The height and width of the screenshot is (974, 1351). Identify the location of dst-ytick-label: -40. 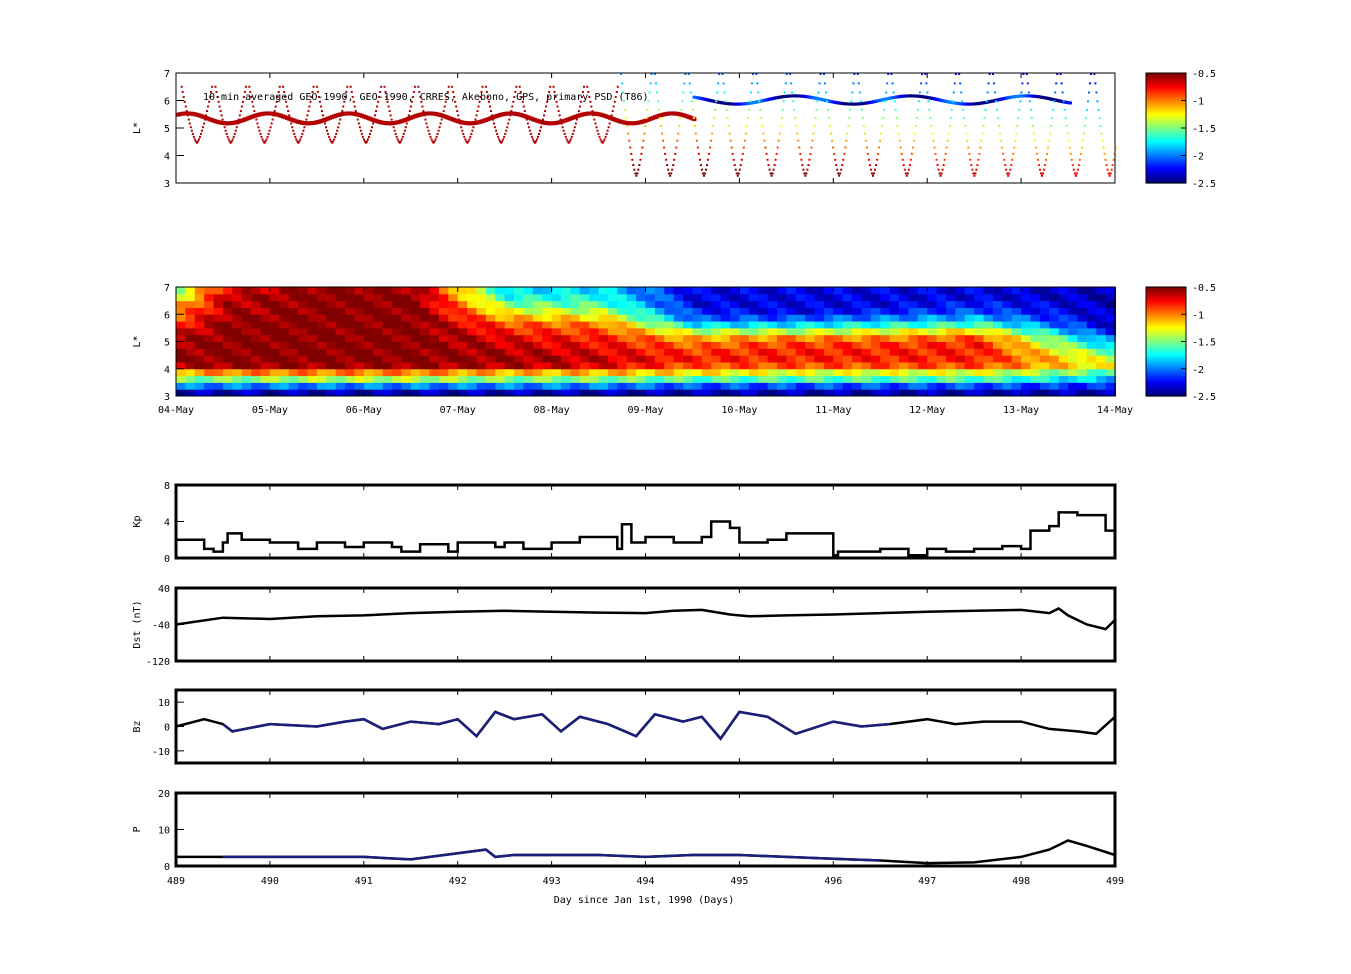
(161, 626).